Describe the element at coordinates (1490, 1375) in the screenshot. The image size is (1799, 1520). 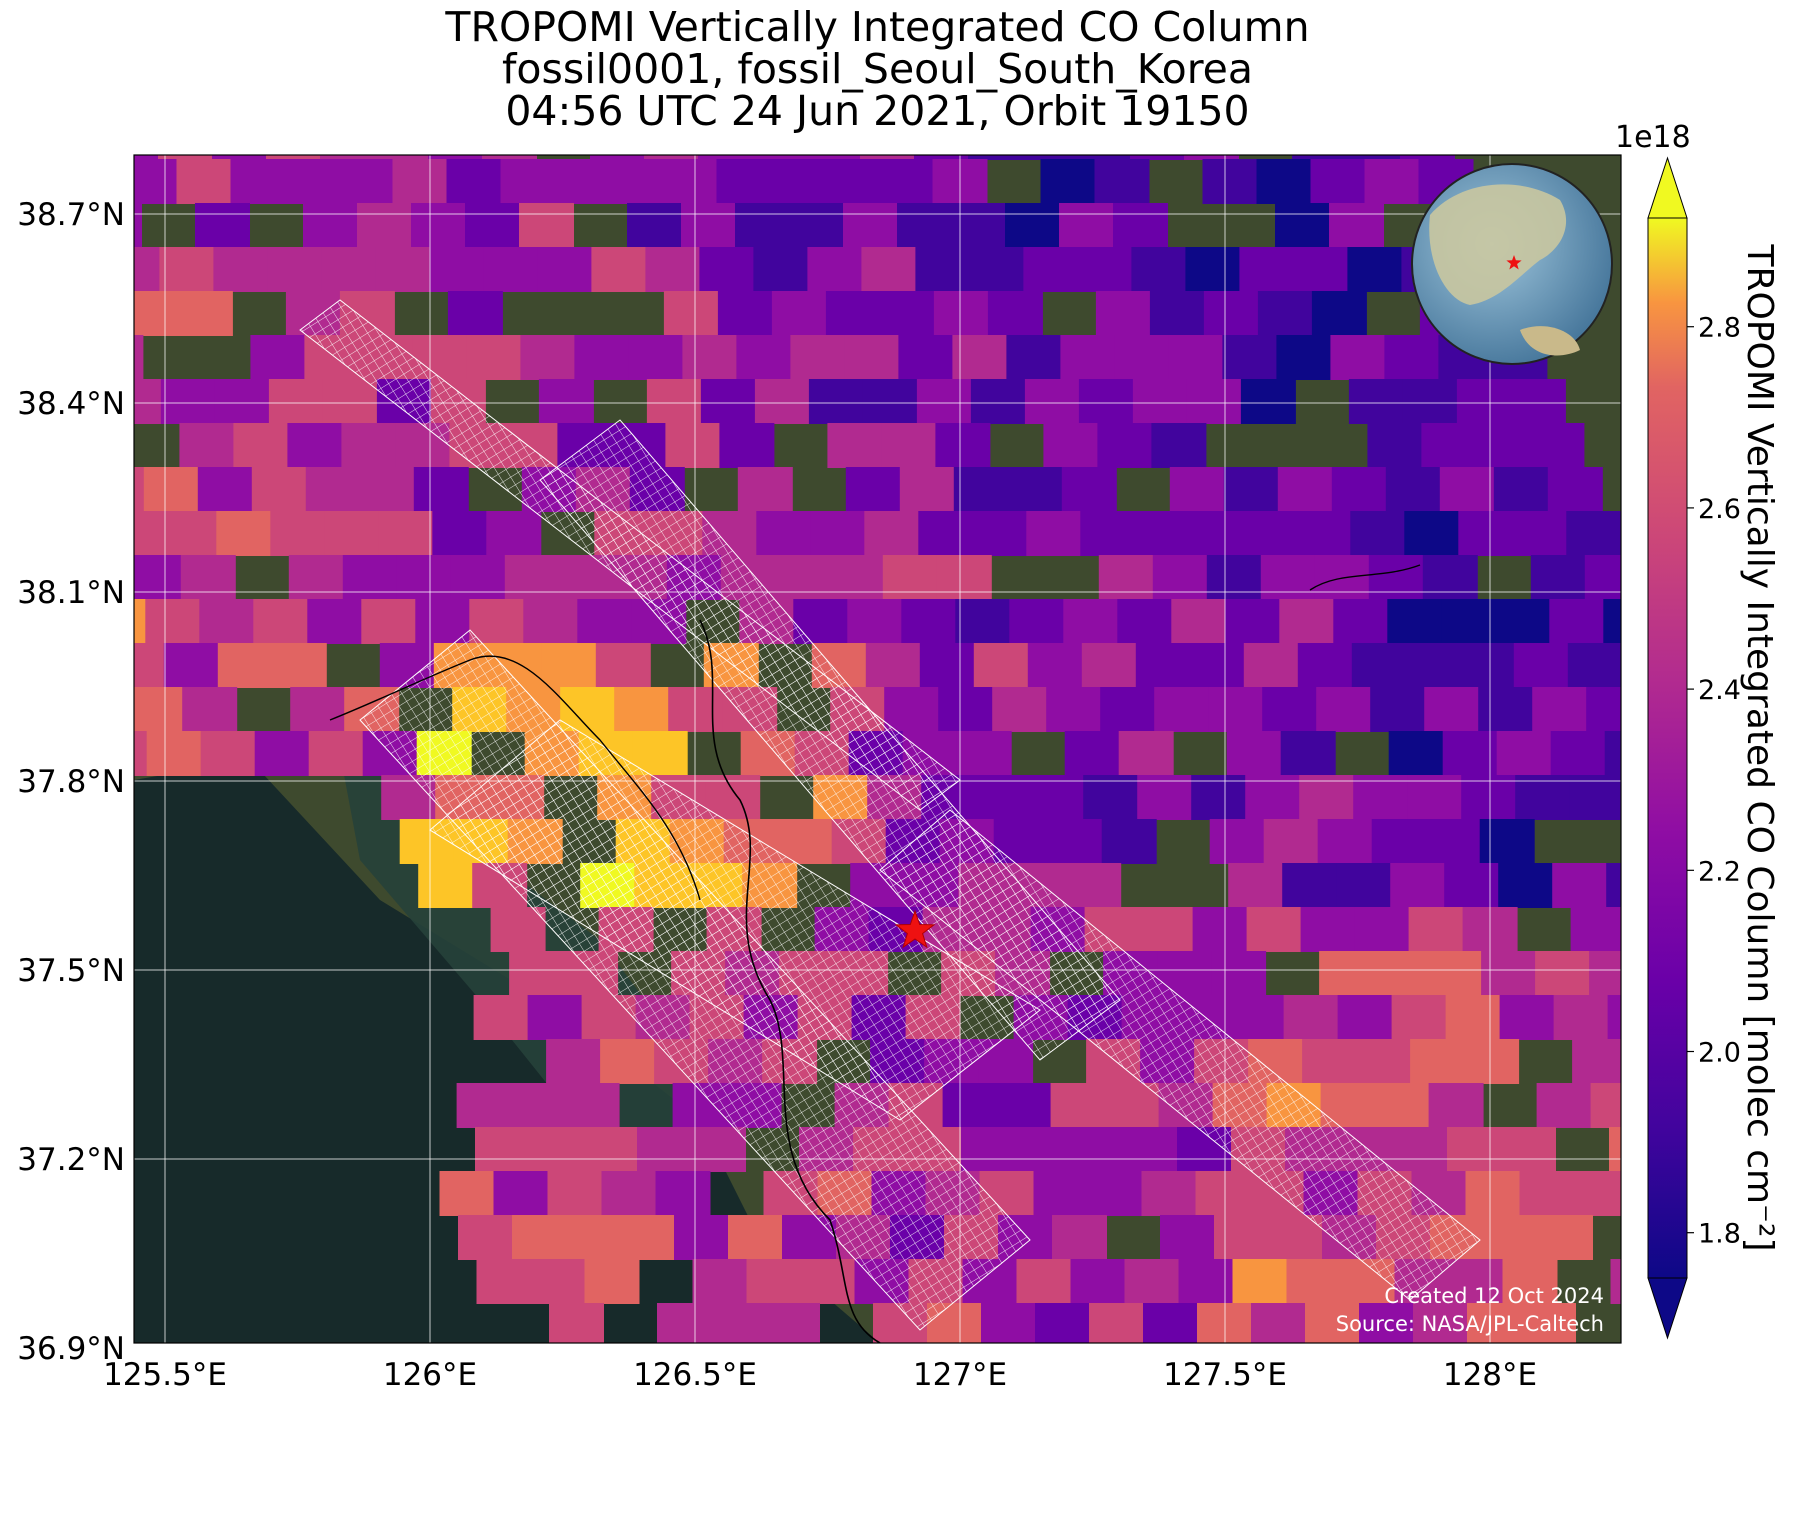
I see `lon-tick-label: 128°E` at that location.